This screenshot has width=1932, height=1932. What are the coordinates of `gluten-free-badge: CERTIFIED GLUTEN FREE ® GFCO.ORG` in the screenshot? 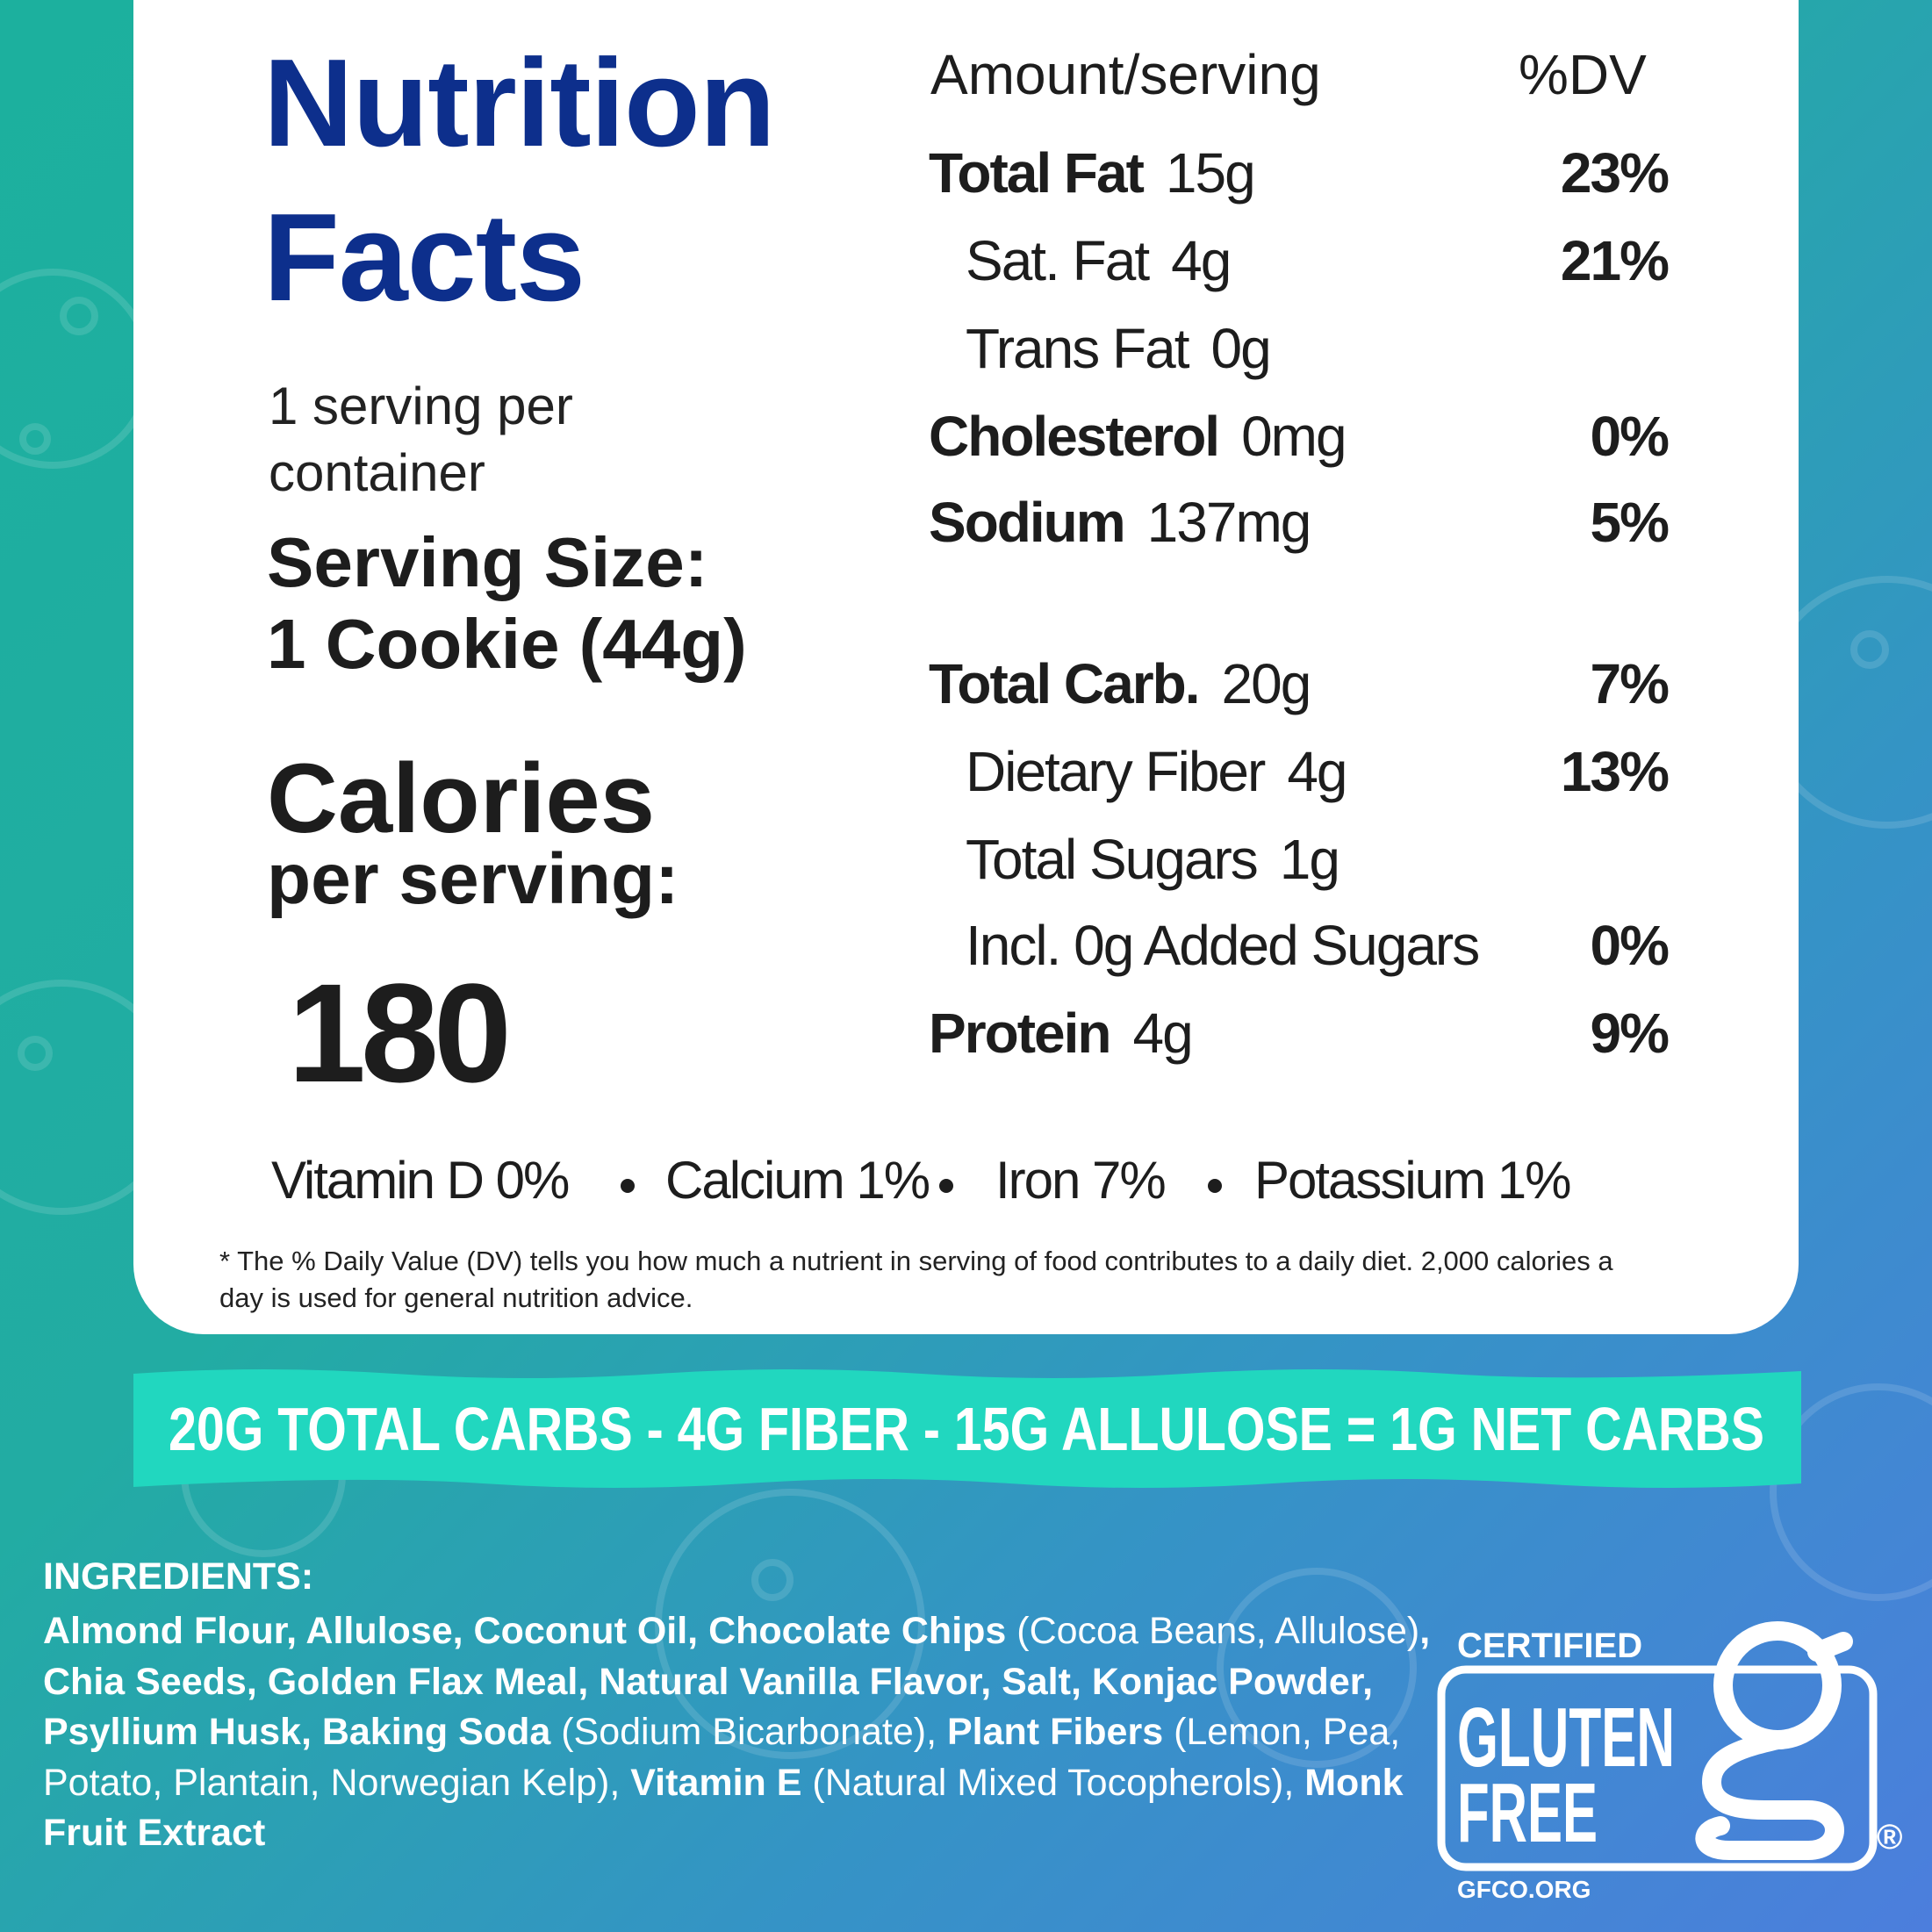 It's located at (1669, 1762).